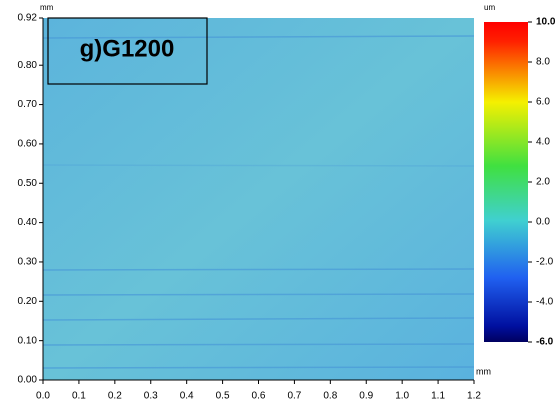 This screenshot has width=558, height=414. What do you see at coordinates (546, 22) in the screenshot?
I see `colorbar-tick-label: 10.0` at bounding box center [546, 22].